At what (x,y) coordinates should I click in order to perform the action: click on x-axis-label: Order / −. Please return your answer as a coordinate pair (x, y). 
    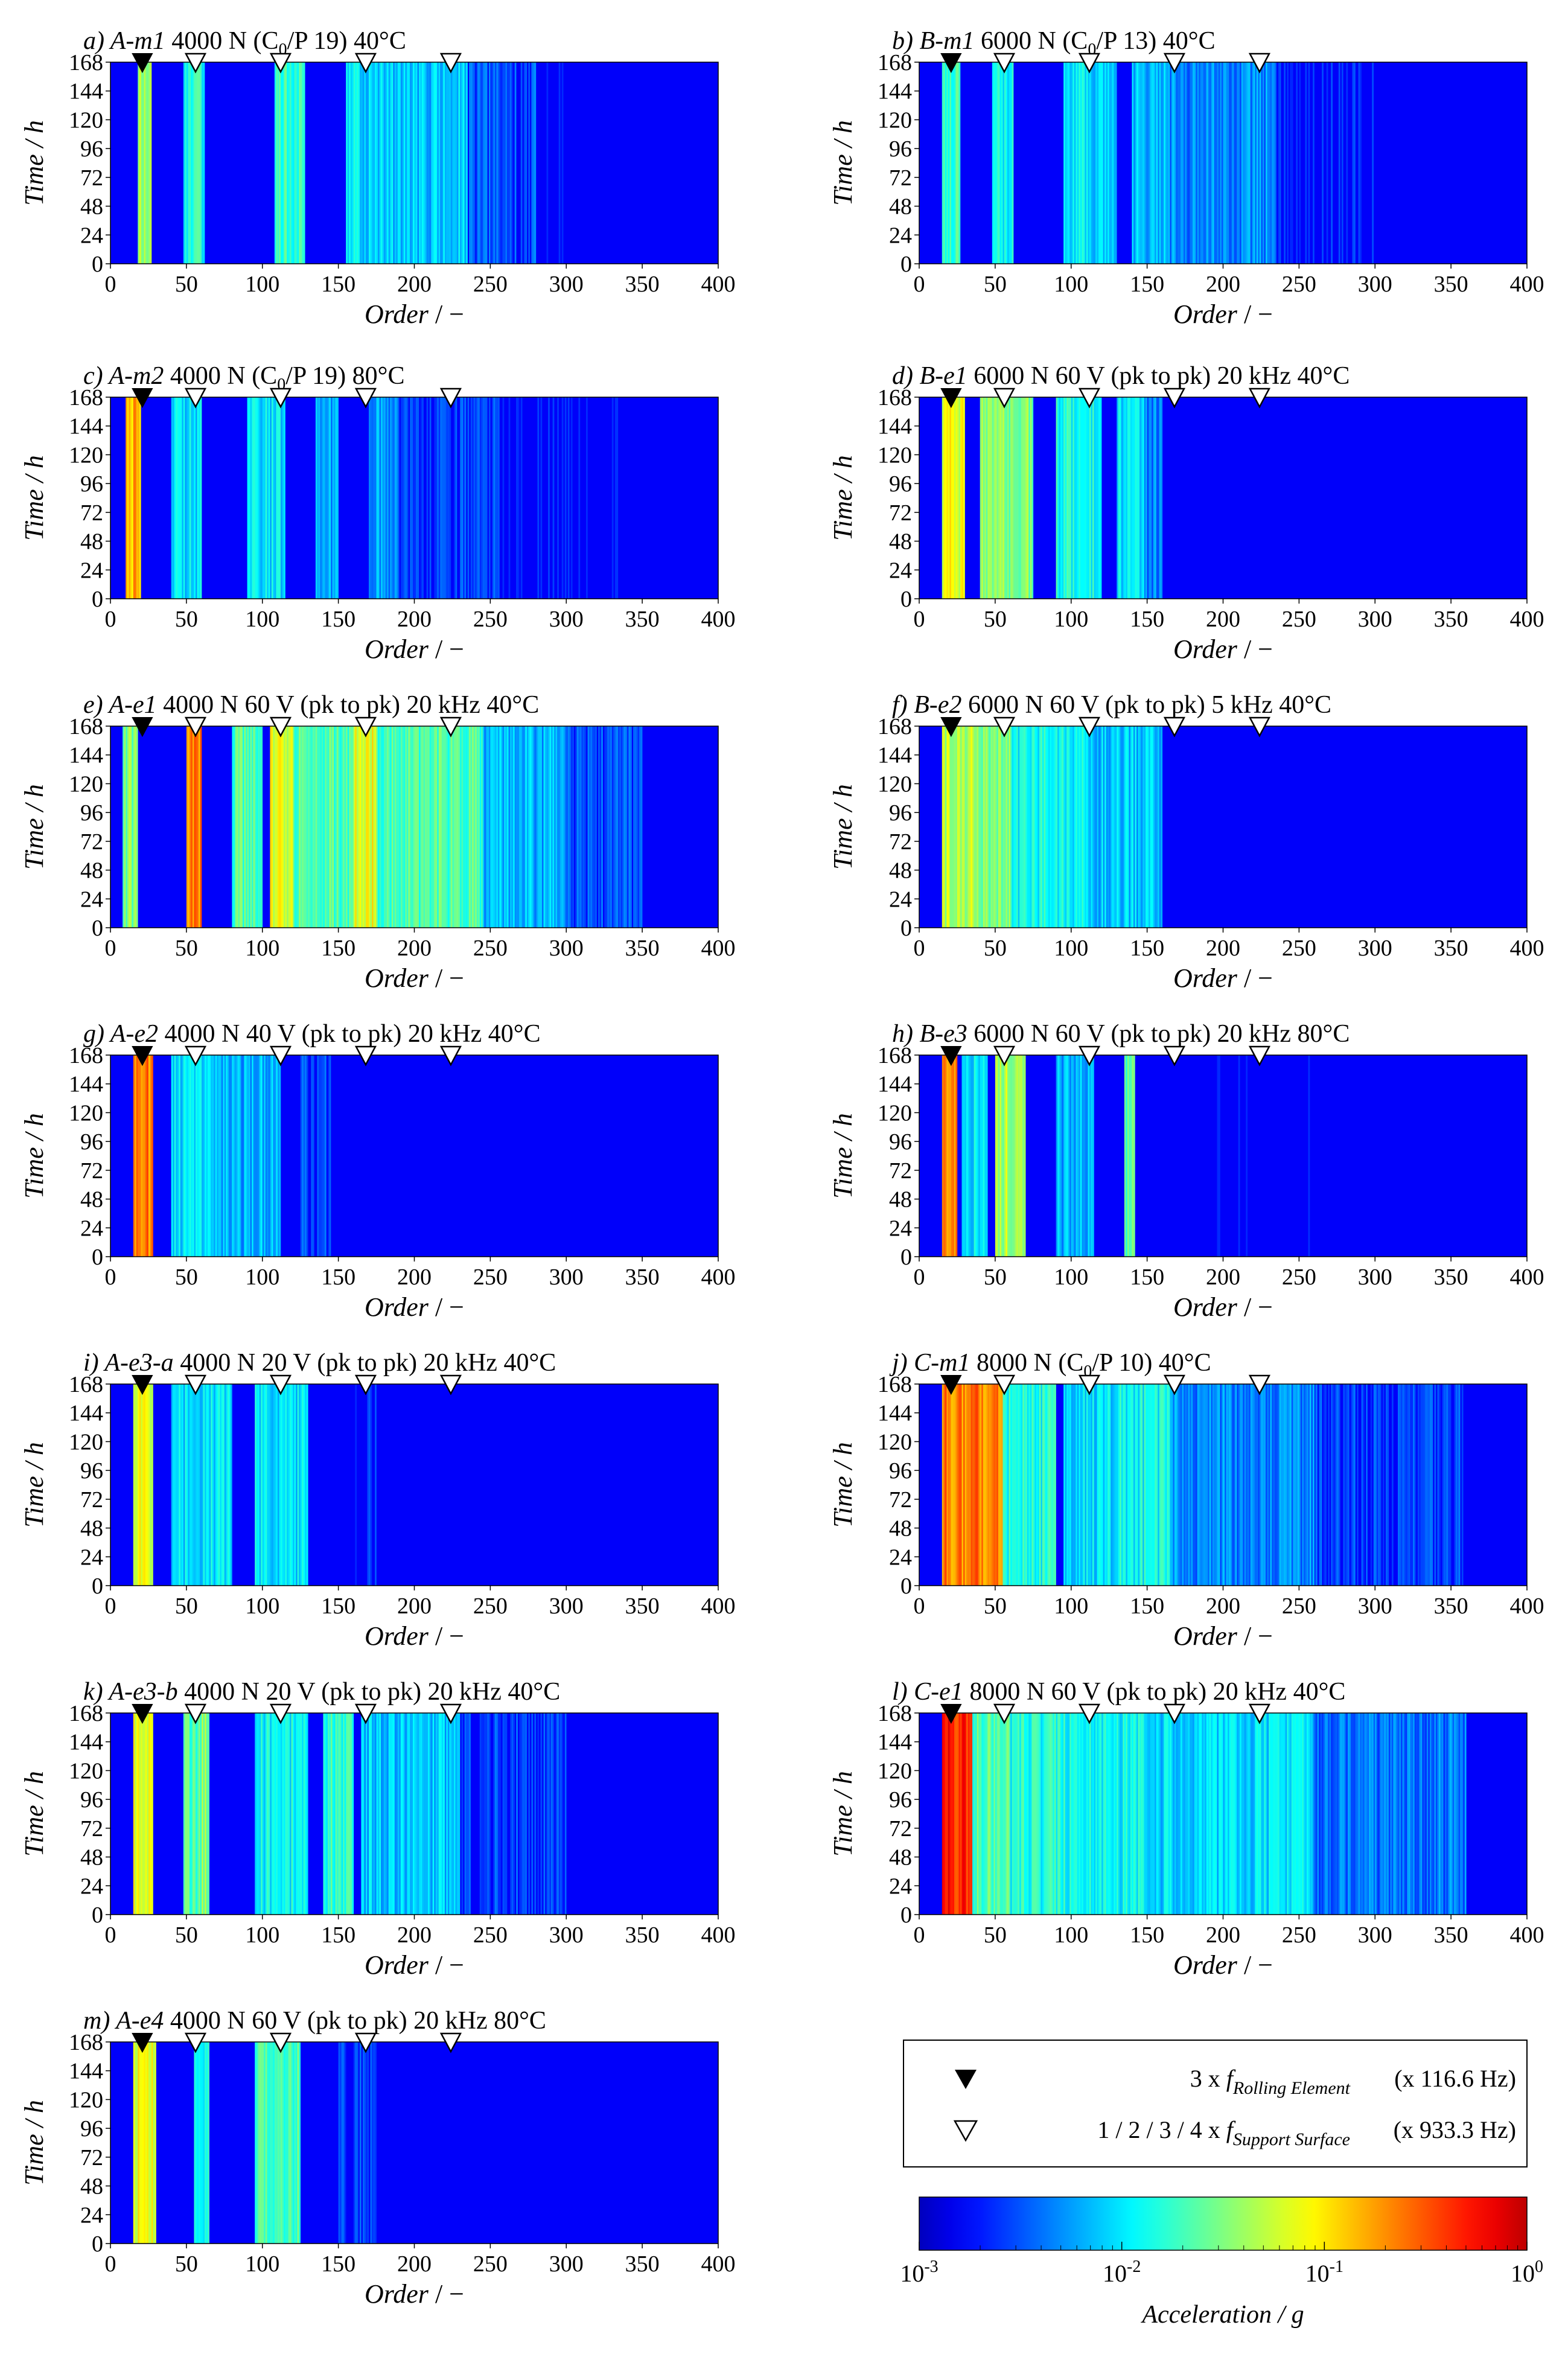
    Looking at the image, I should click on (1223, 1307).